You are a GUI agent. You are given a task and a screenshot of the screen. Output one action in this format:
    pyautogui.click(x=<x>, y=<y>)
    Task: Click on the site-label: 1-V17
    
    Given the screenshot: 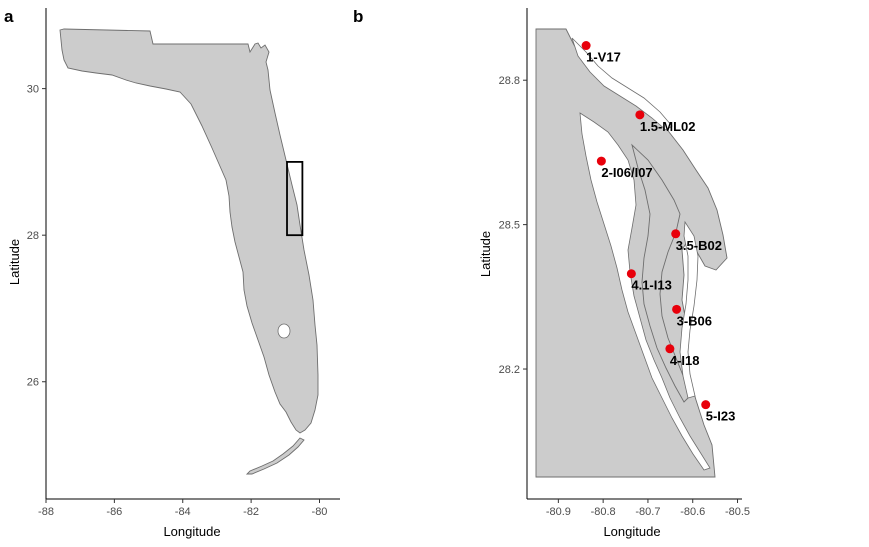 What is the action you would take?
    pyautogui.click(x=603, y=57)
    